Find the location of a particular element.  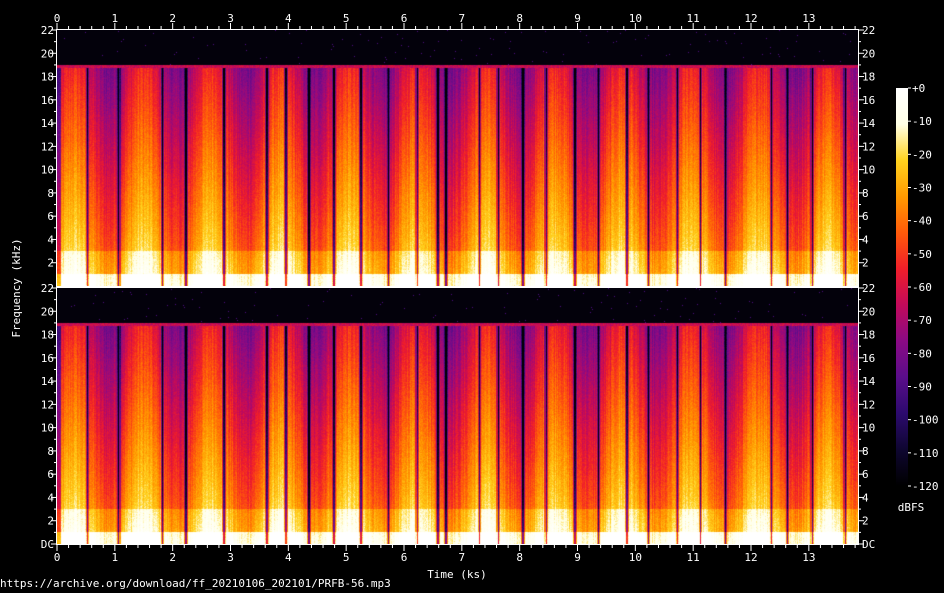

x-tick-label-bottom: 11 is located at coordinates (693, 557).